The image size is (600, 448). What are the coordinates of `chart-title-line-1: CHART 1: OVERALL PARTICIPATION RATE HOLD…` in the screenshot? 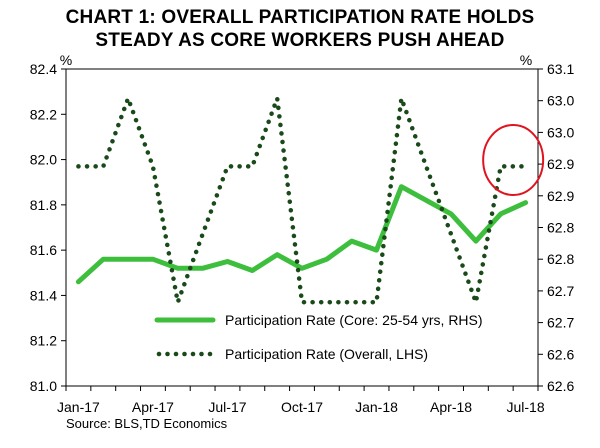 It's located at (300, 17).